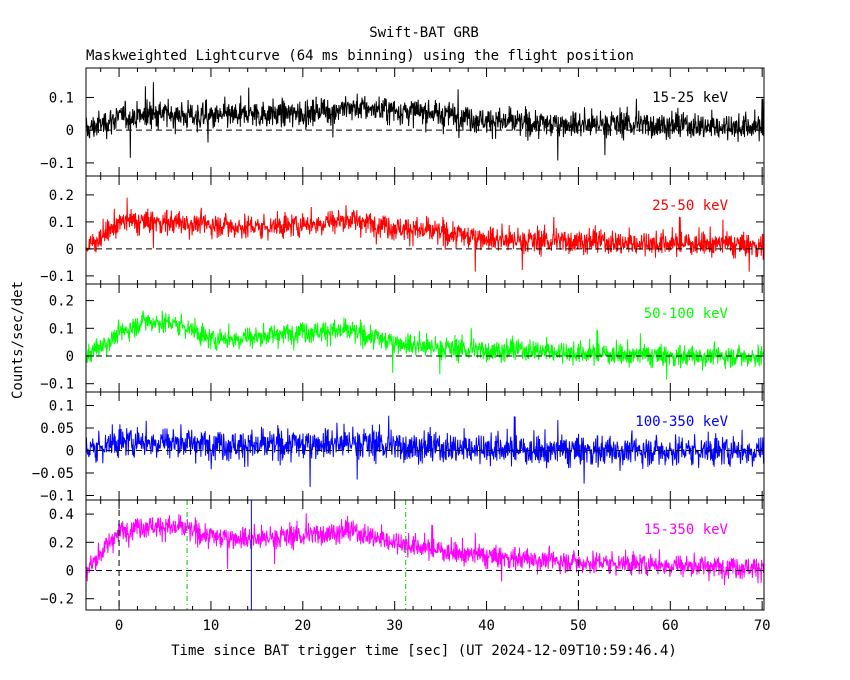 This screenshot has width=850, height=680. I want to click on y-axis-label: Counts/sec/det, so click(18, 340).